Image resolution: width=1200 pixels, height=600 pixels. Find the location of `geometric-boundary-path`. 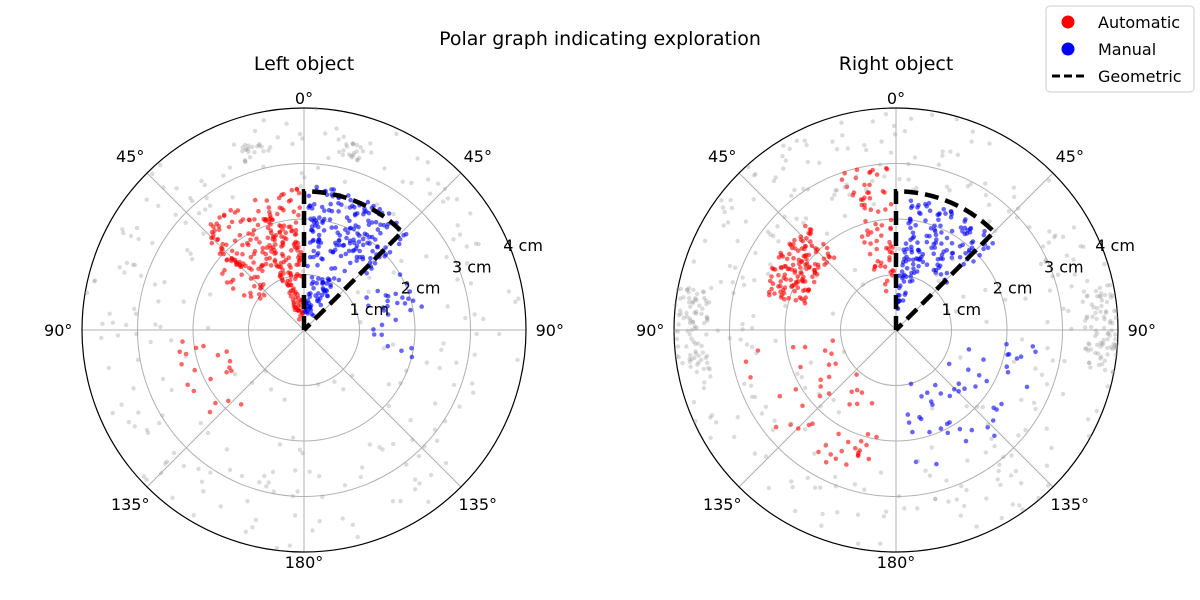

geometric-boundary-path is located at coordinates (945, 260).